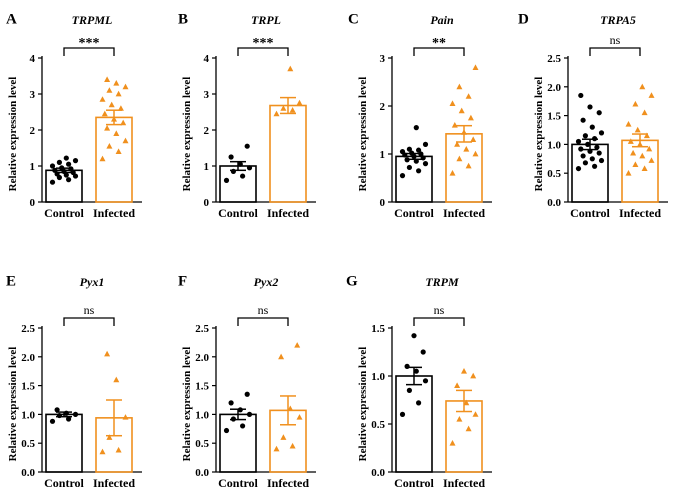 This screenshot has height=491, width=685. Describe the element at coordinates (28, 358) in the screenshot. I see `y-tick-label: 2.0` at that location.